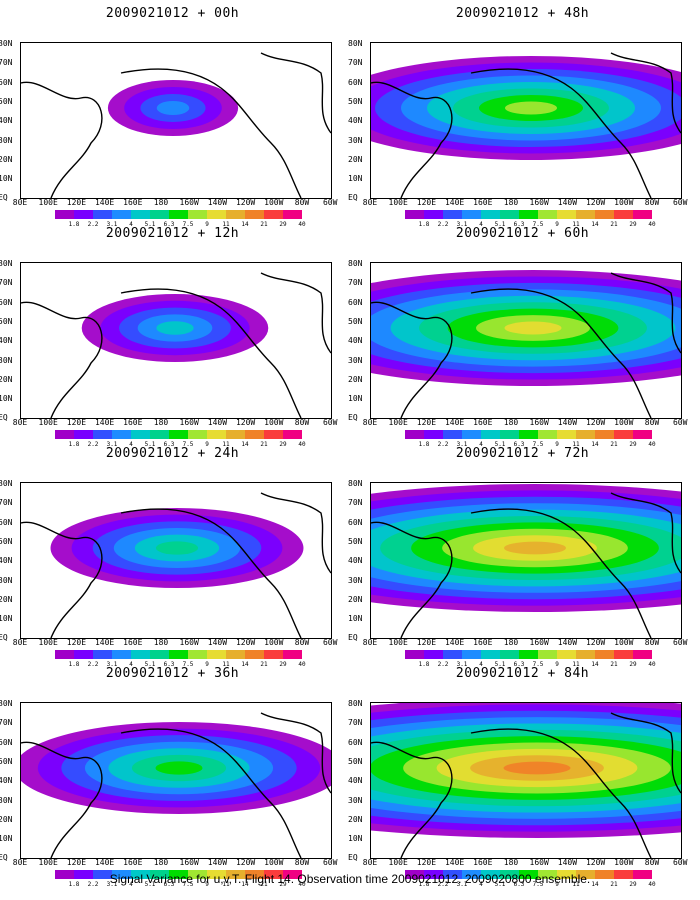  I want to click on lon-tick-label: 140W, so click(567, 642).